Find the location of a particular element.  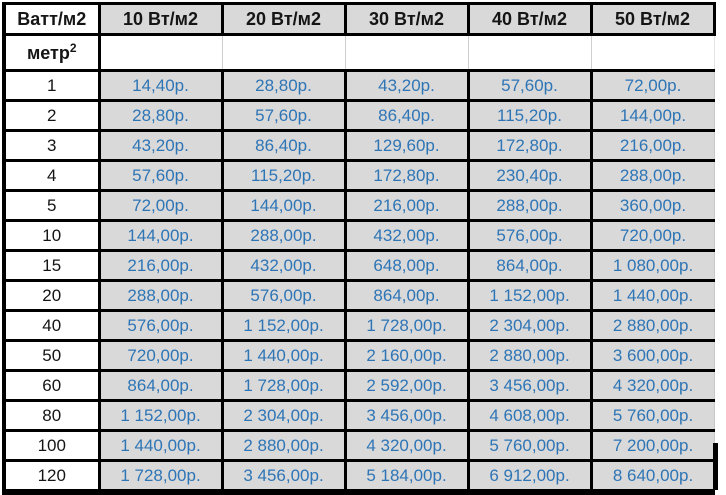

column-header-30: 30 Вт/м2 is located at coordinates (406, 19).